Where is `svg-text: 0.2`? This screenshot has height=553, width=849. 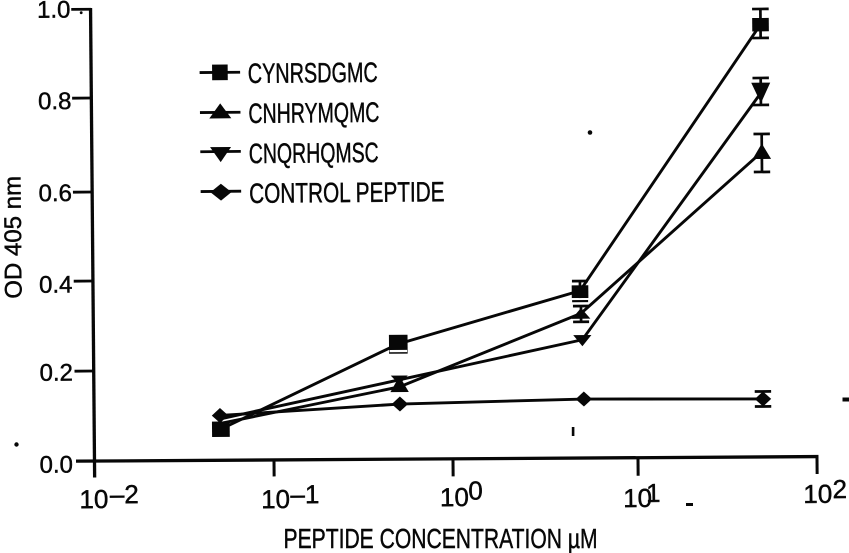 svg-text: 0.2 is located at coordinates (56, 372).